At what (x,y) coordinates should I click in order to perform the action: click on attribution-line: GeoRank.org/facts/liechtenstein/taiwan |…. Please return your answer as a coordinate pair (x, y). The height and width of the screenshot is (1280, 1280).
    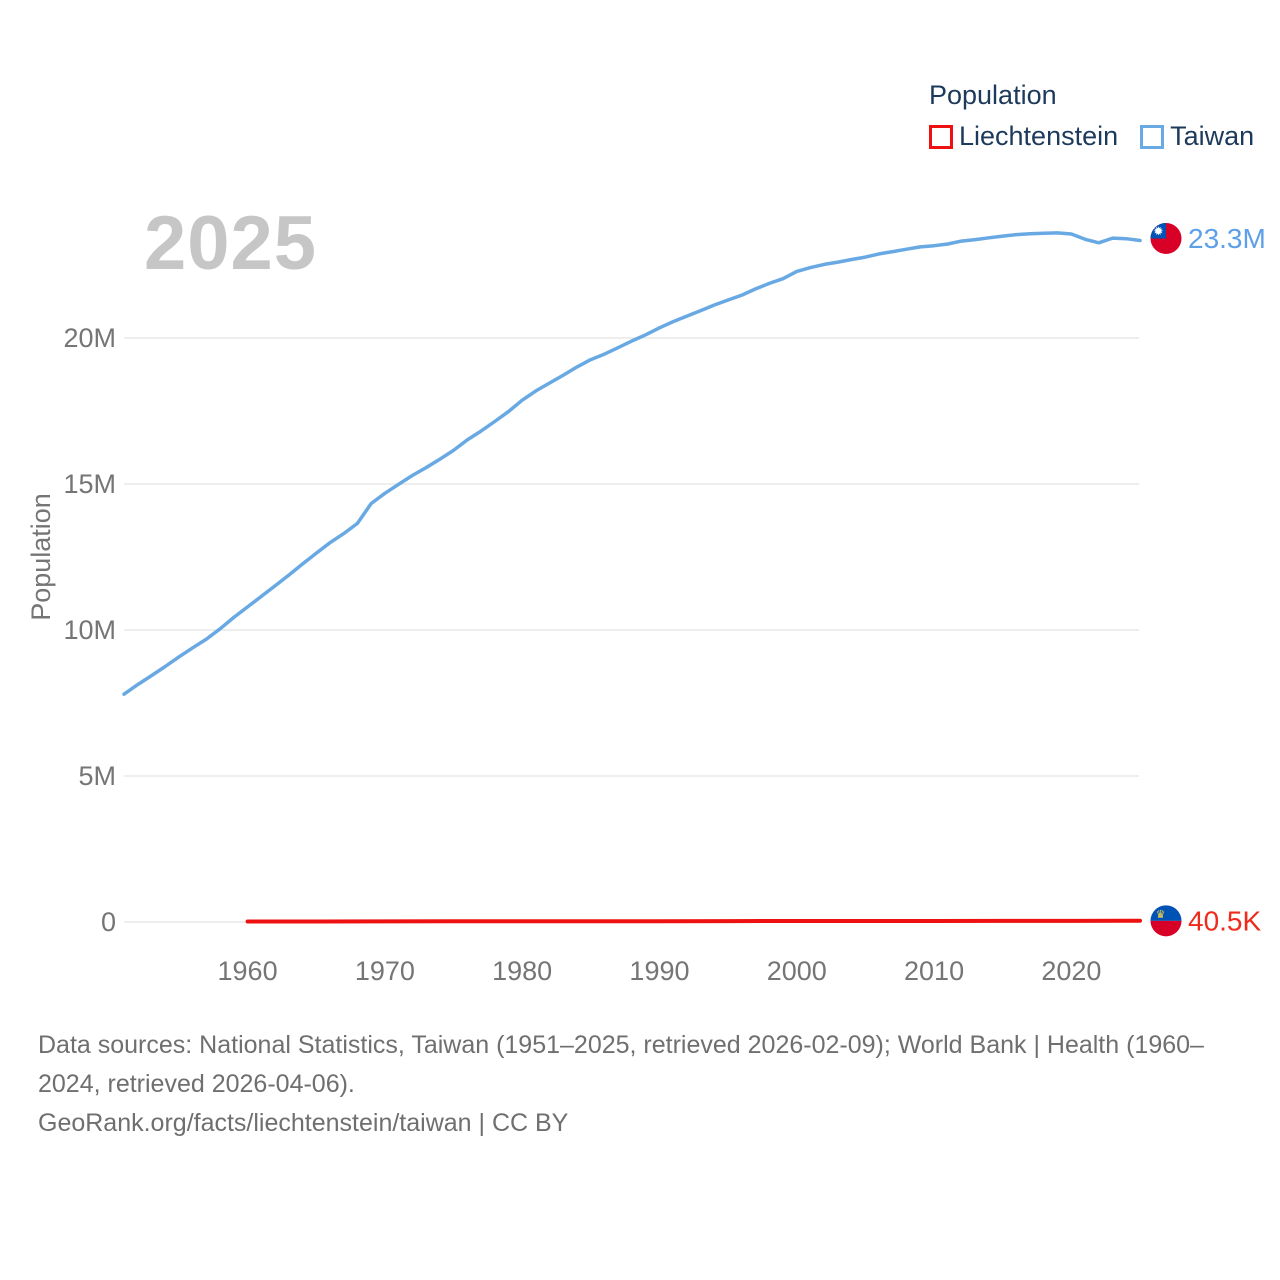
    Looking at the image, I should click on (303, 1123).